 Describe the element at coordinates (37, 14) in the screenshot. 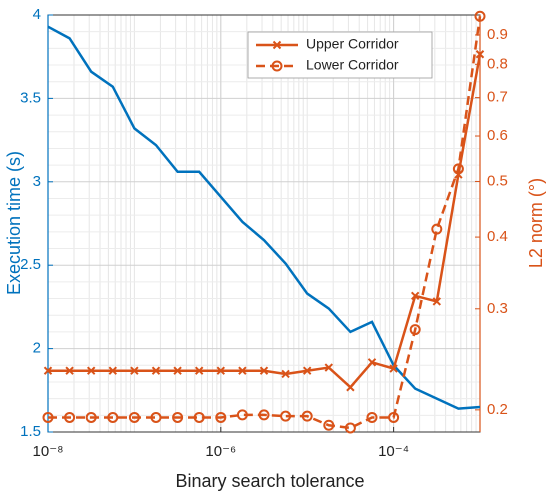

I see `y-tick-label: 4` at that location.